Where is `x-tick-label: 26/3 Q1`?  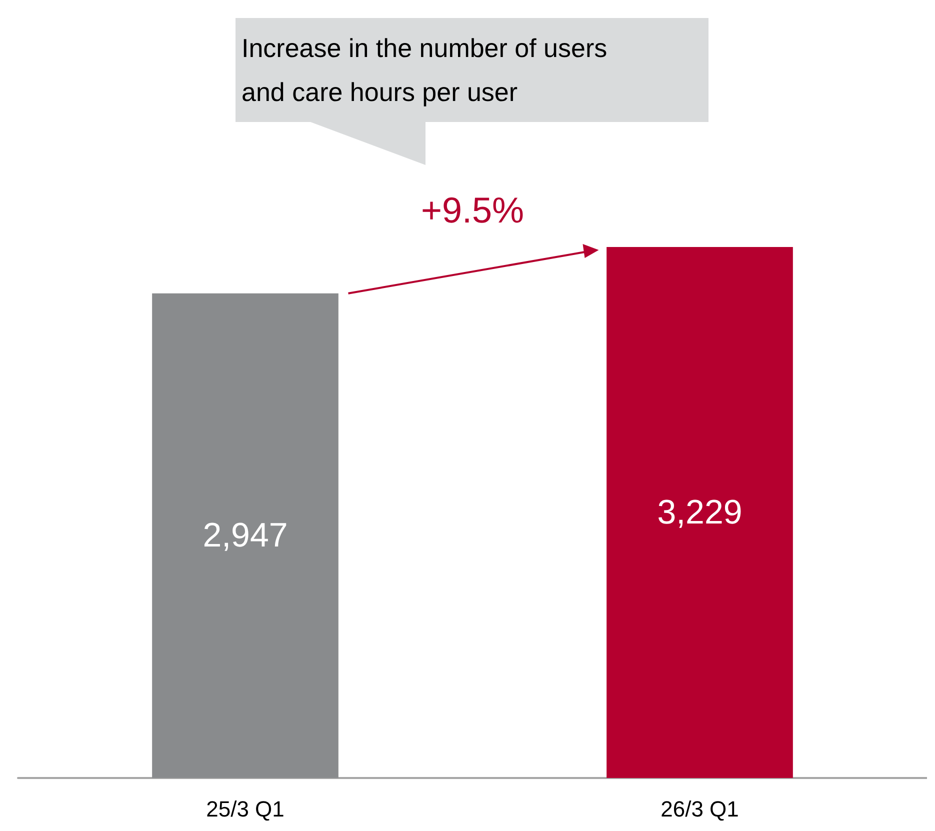
x-tick-label: 26/3 Q1 is located at coordinates (699, 809).